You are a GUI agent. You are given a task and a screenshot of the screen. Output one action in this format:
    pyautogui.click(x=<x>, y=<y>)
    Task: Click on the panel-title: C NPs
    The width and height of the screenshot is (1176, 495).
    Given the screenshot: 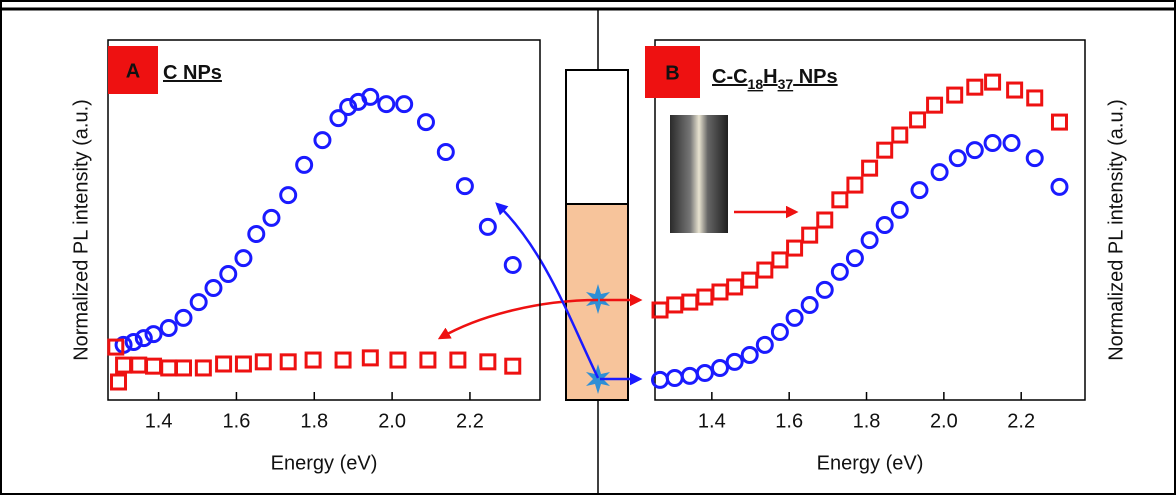 What is the action you would take?
    pyautogui.click(x=192, y=73)
    